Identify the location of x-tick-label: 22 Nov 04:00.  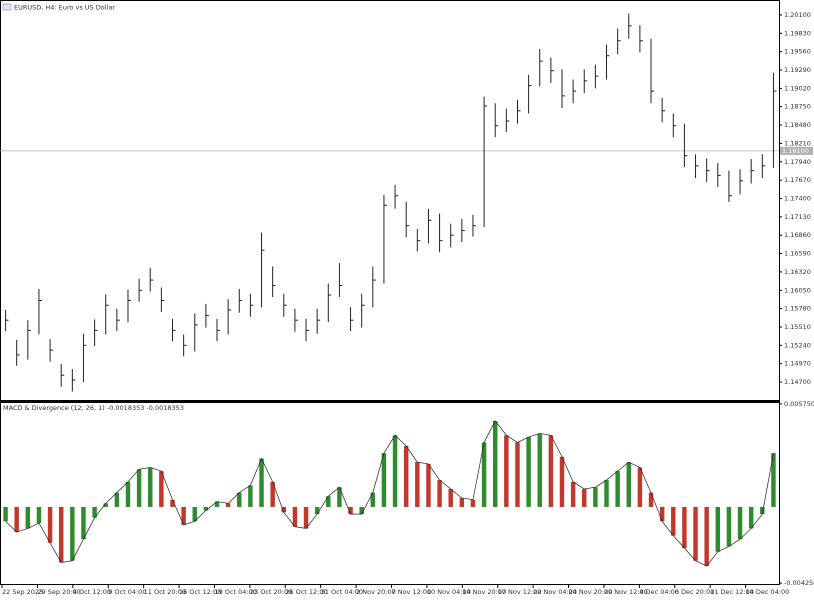
(555, 592).